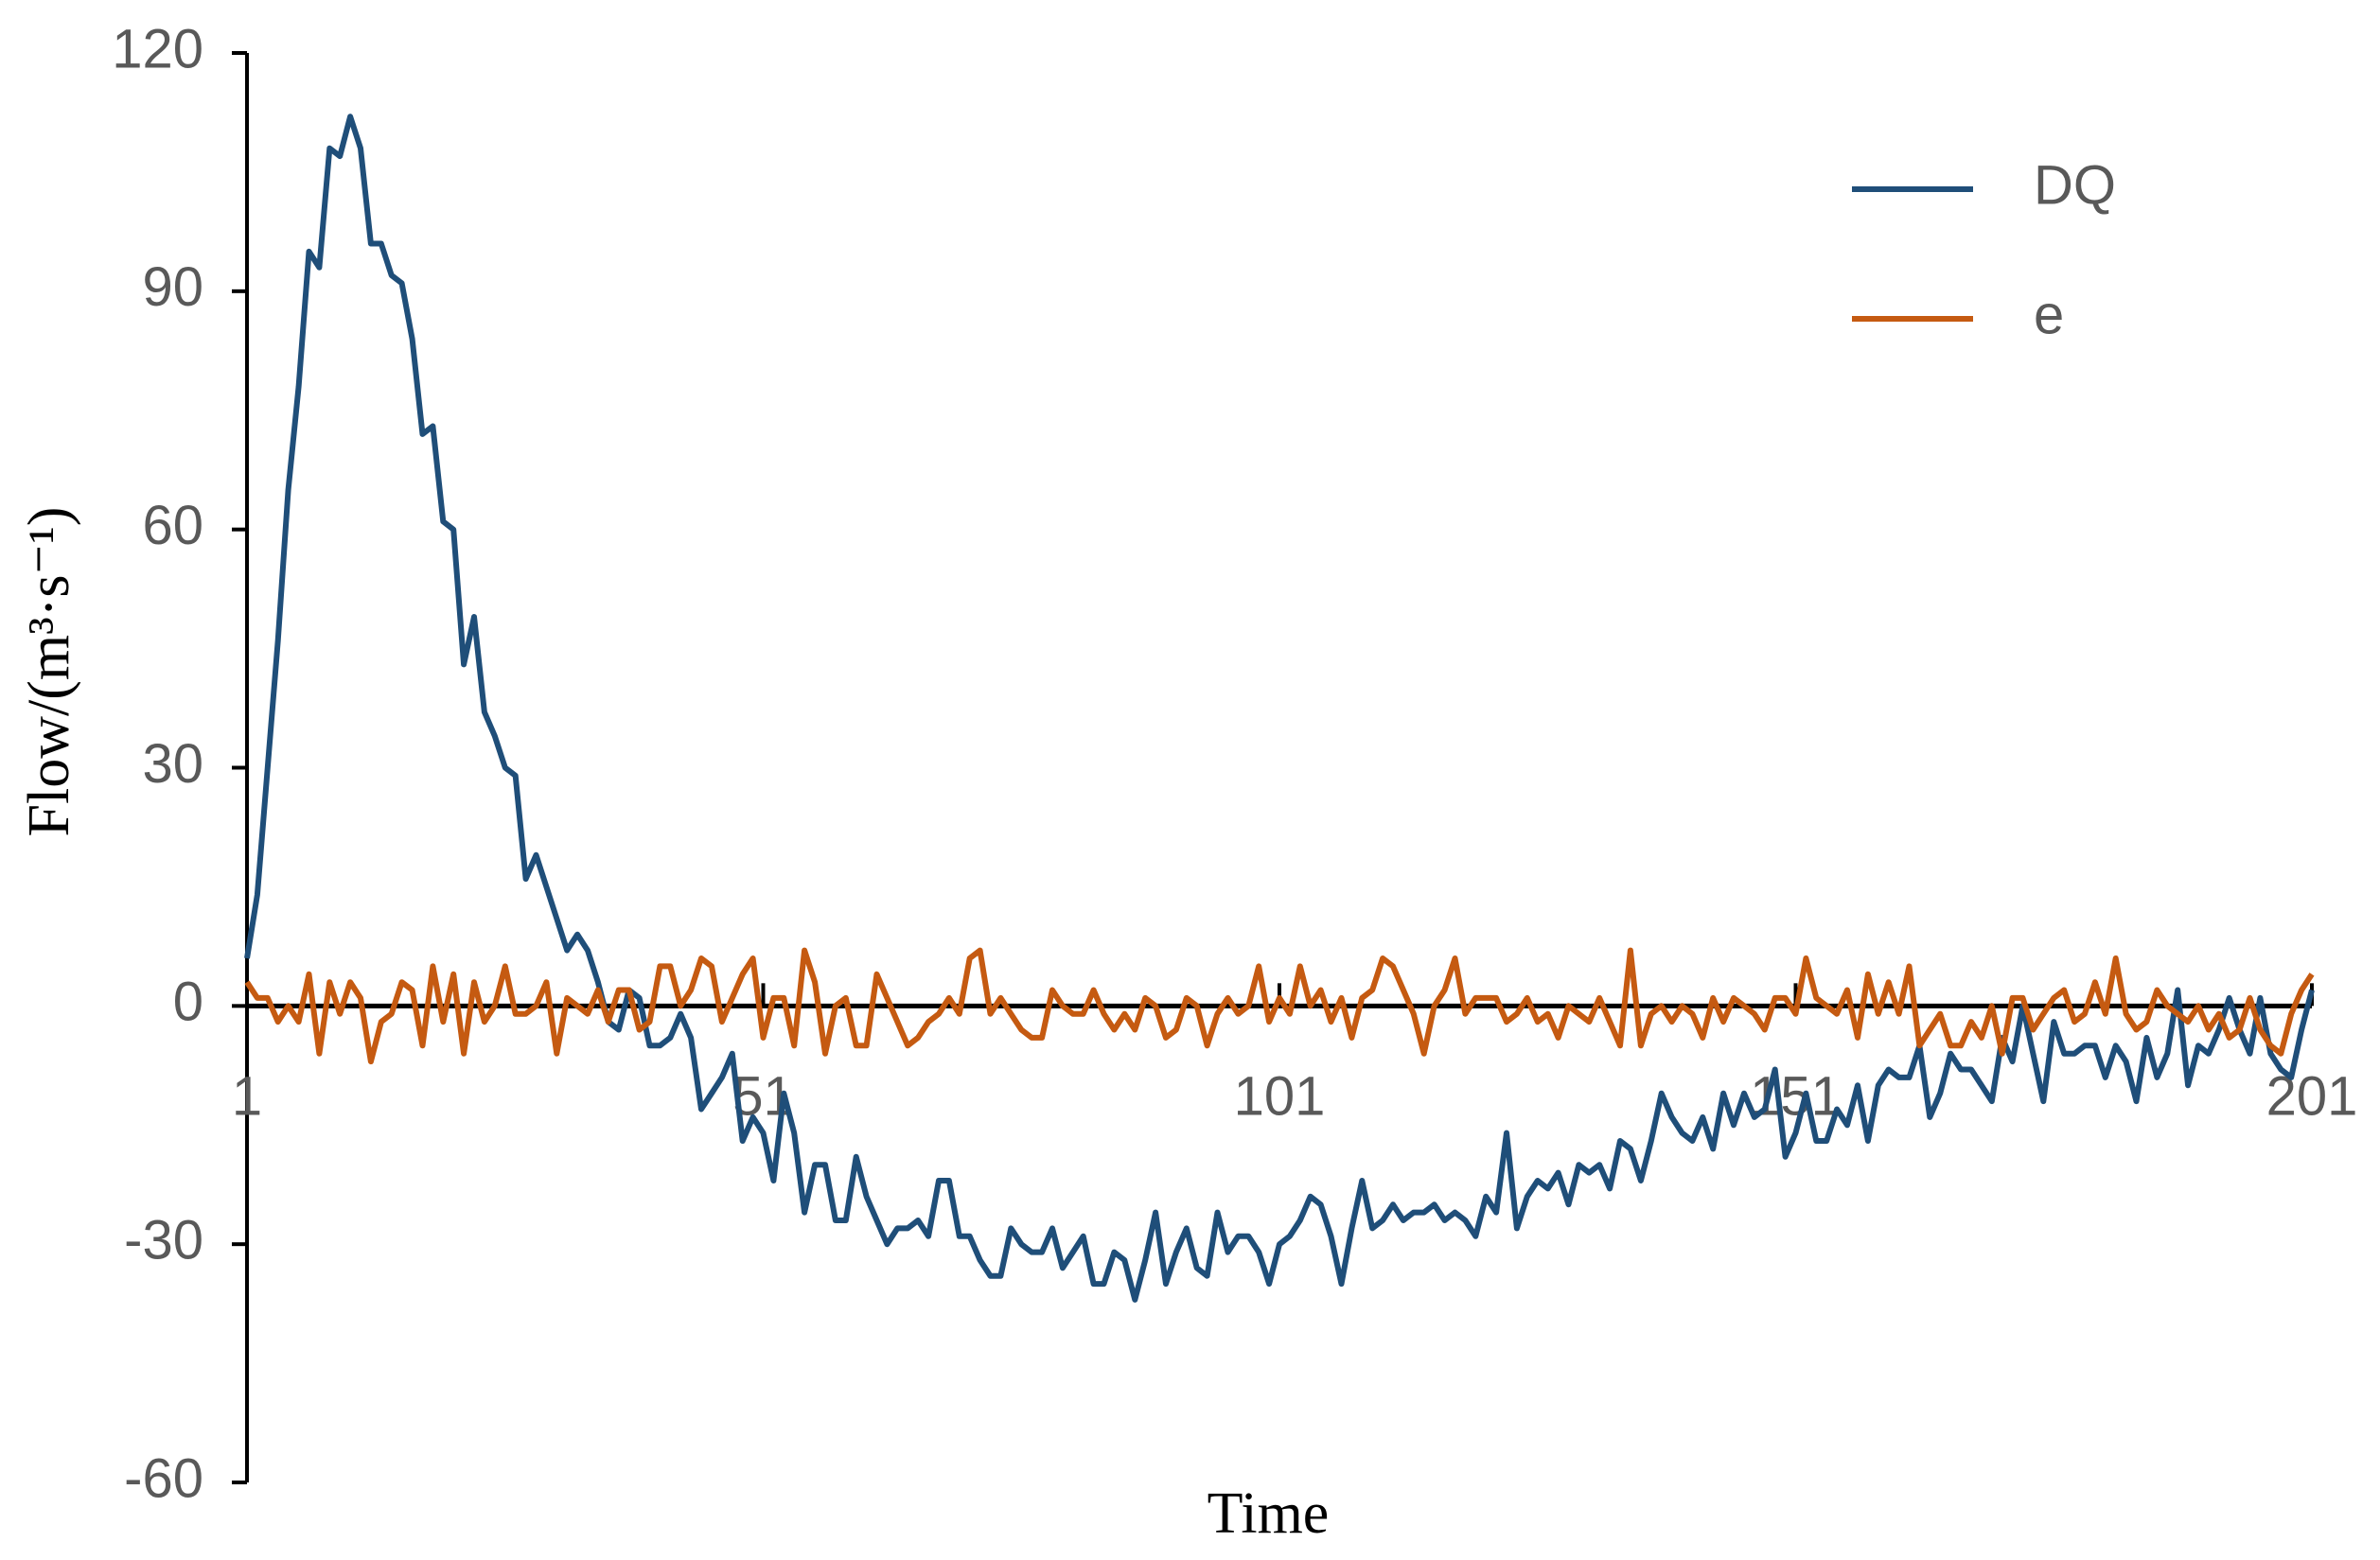 The width and height of the screenshot is (2380, 1560). What do you see at coordinates (163, 1240) in the screenshot?
I see `y-tick-label: -30` at bounding box center [163, 1240].